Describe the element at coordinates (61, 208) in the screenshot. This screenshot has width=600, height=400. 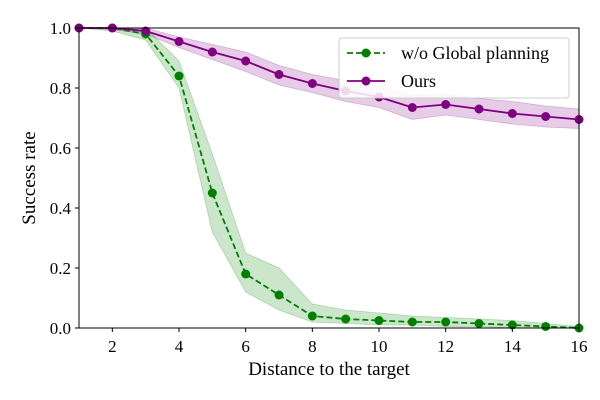
I see `y-tick-label: 0.4` at that location.